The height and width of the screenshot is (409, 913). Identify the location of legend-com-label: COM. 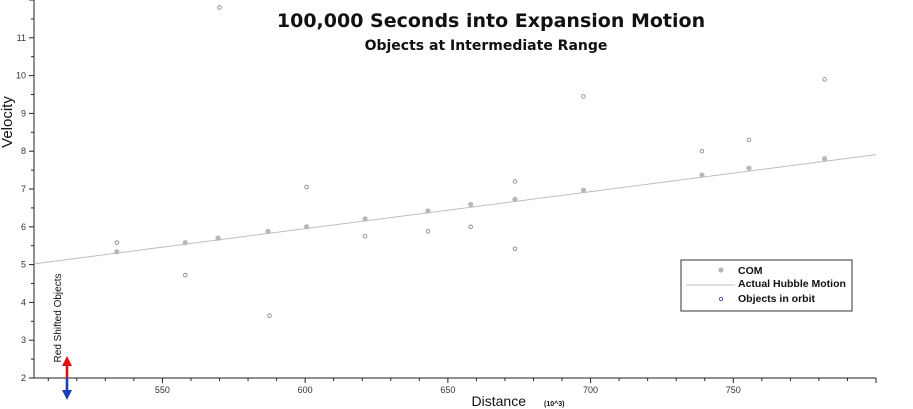
(750, 271).